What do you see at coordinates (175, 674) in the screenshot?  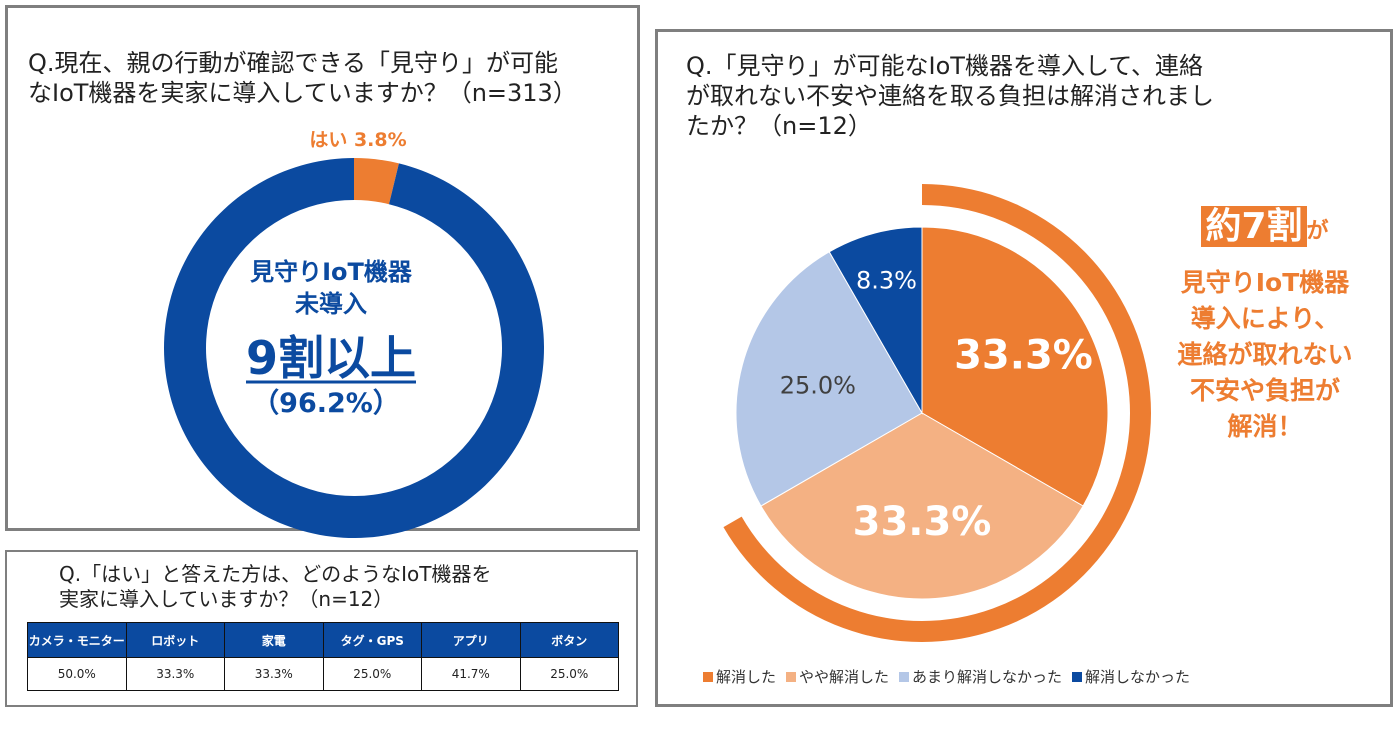 I see `table-cell-1: 33.3%` at bounding box center [175, 674].